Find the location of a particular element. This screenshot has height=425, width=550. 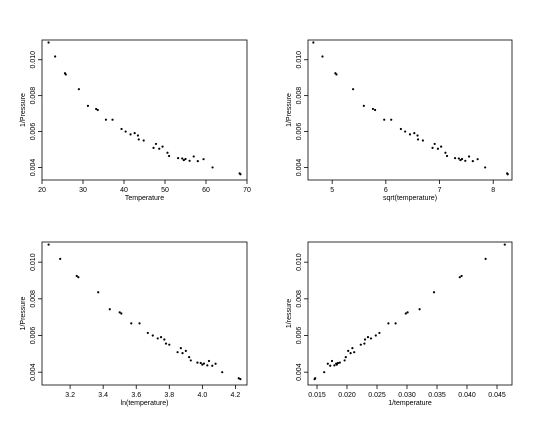

x-axis-label: Temperature is located at coordinates (144, 198).